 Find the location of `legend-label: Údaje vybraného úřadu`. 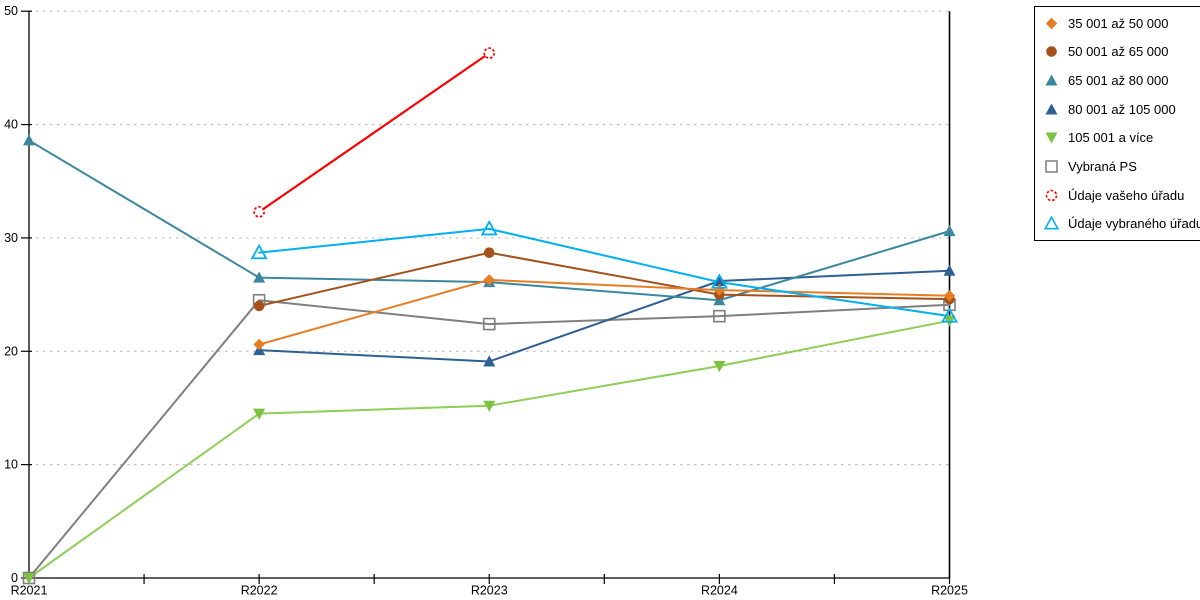

legend-label: Údaje vybraného úřadu is located at coordinates (1134, 224).